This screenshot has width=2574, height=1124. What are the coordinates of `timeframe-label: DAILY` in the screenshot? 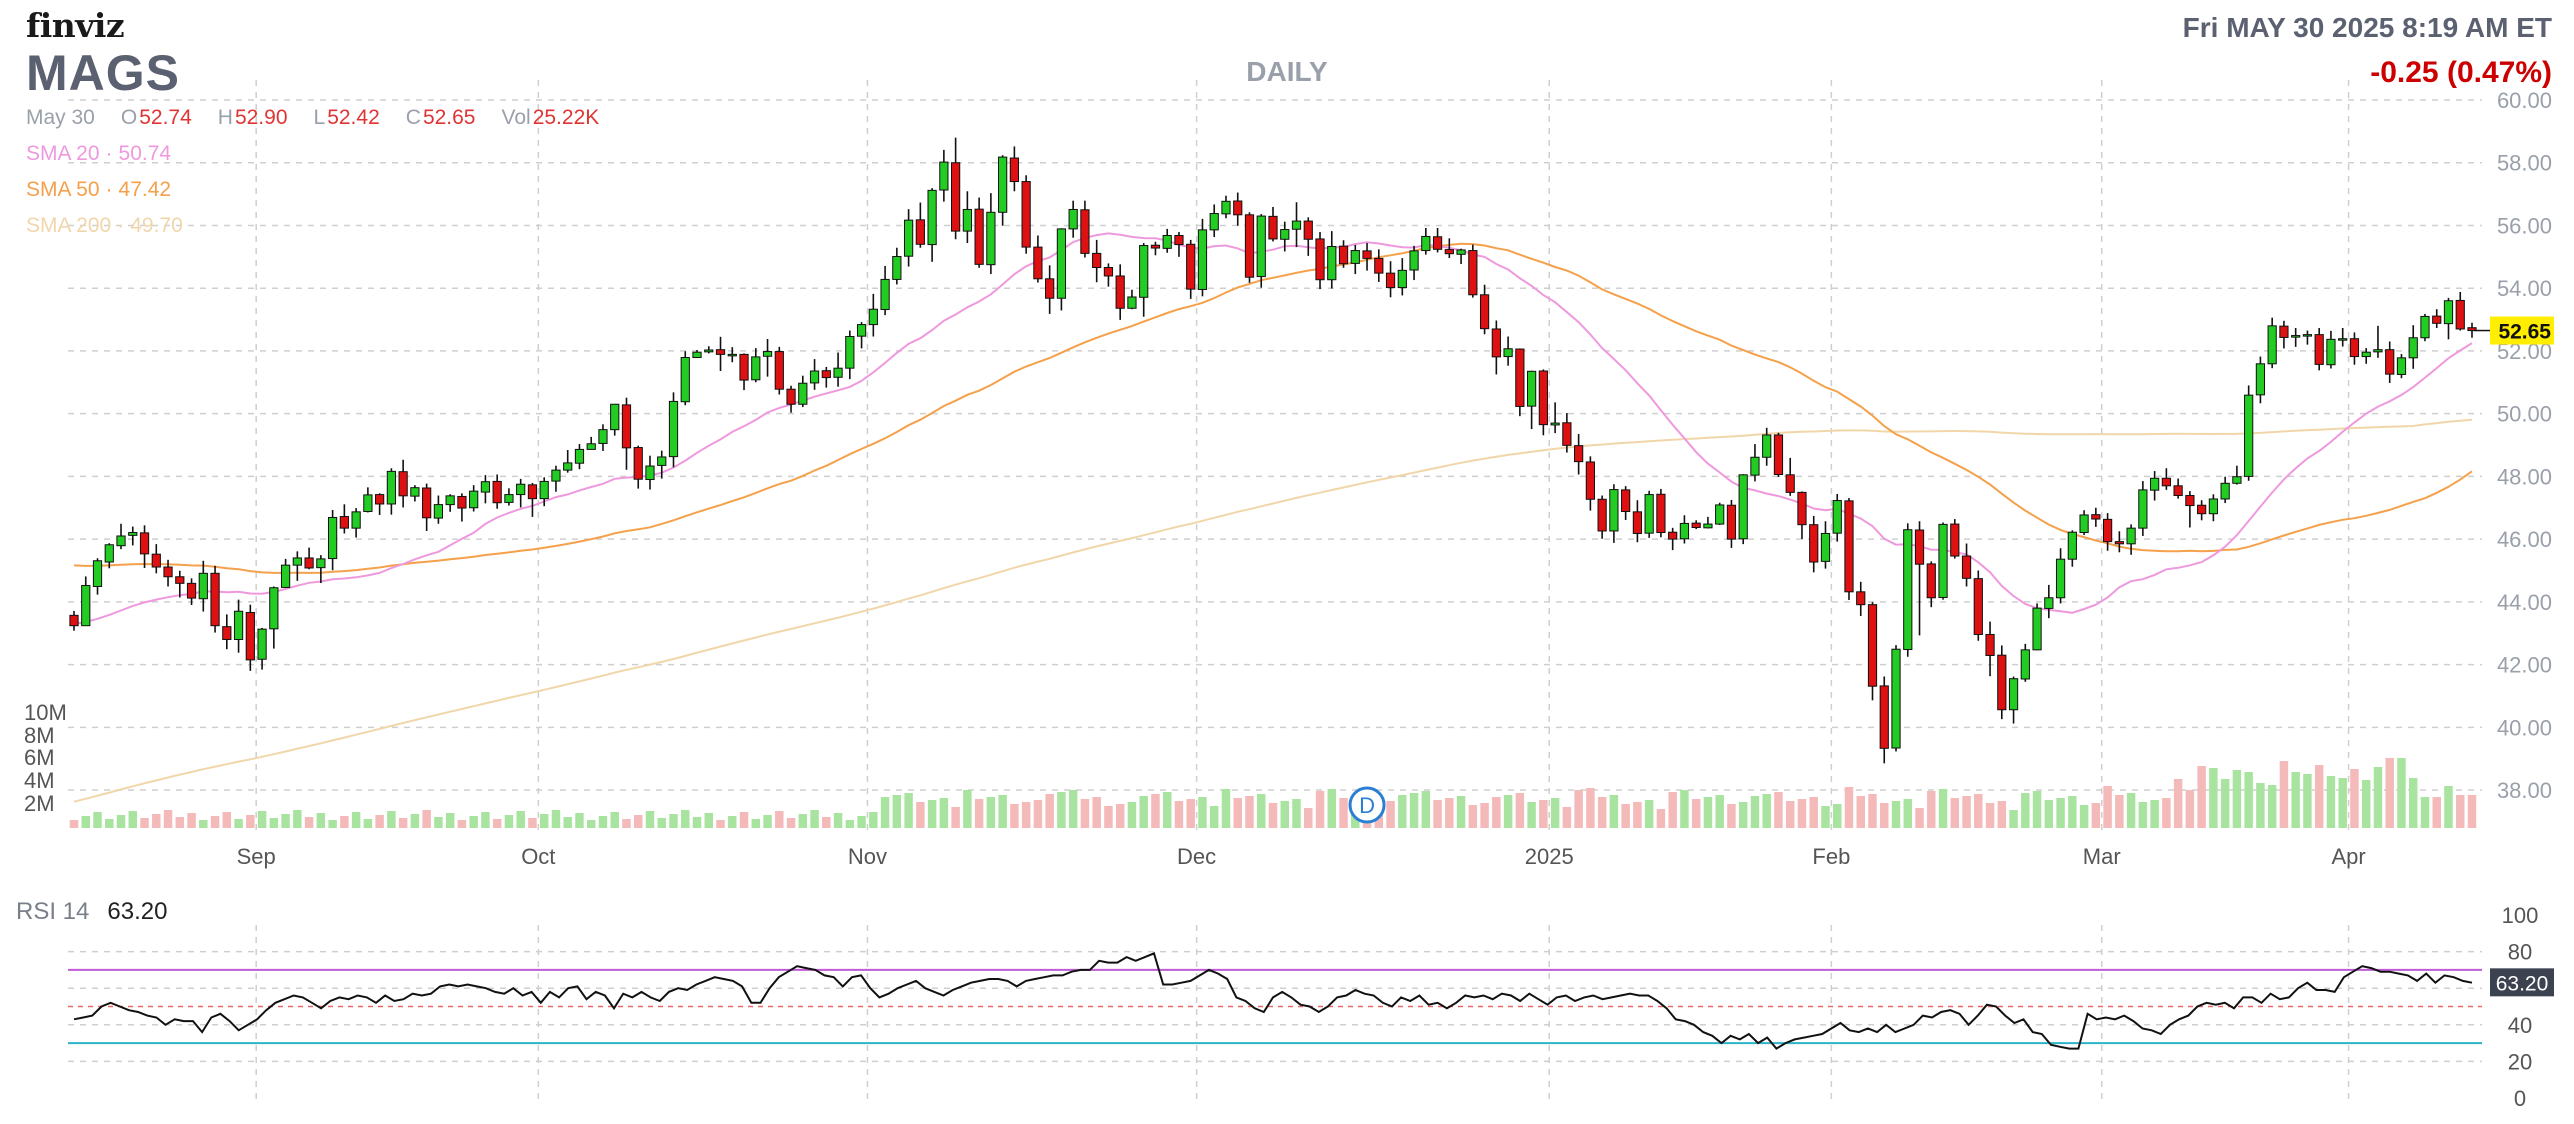 It's located at (1287, 71).